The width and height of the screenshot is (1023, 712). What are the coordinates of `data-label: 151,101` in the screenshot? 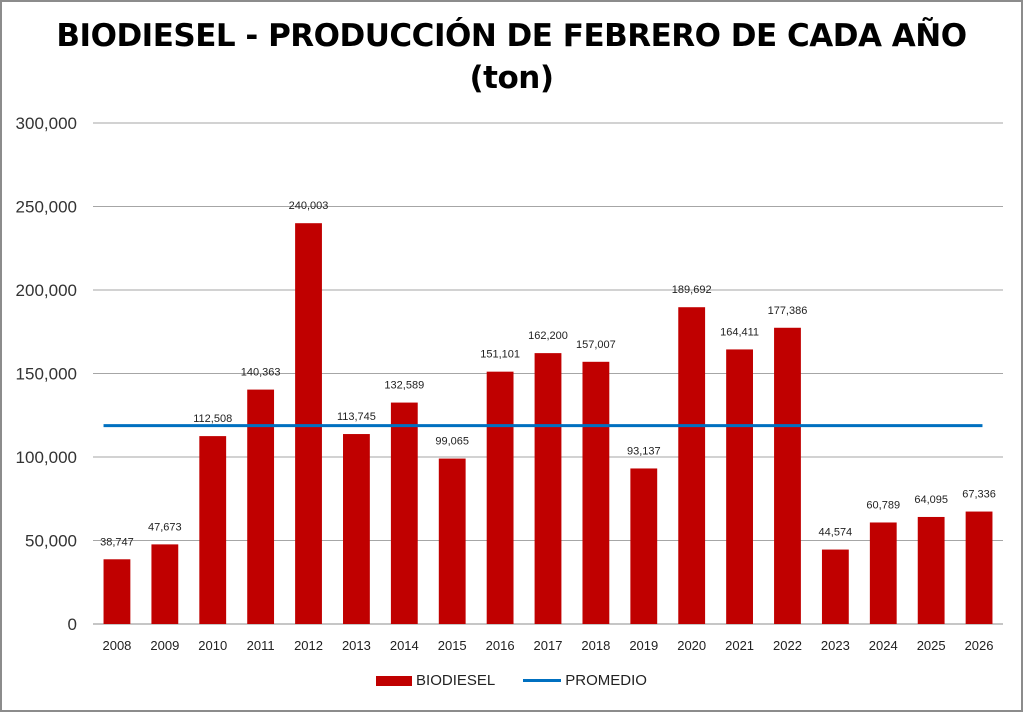 It's located at (500, 355).